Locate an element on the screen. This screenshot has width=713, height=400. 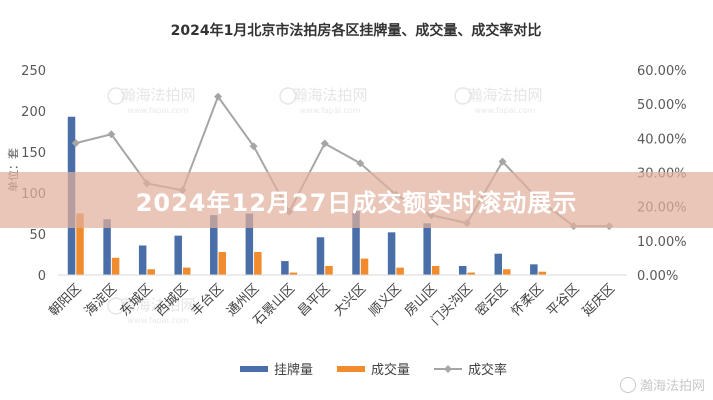
y2-tick-label: 50.00% is located at coordinates (662, 105).